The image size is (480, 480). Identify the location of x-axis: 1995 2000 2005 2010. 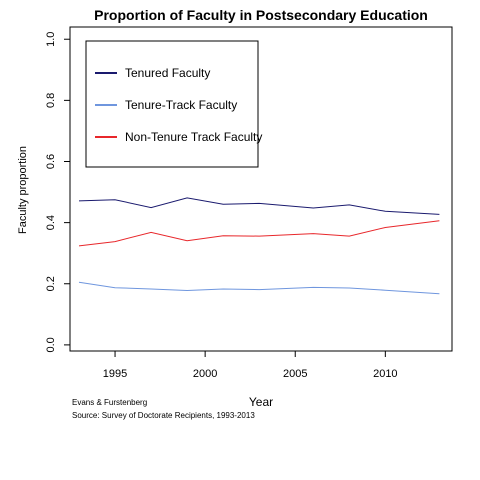
(250, 365).